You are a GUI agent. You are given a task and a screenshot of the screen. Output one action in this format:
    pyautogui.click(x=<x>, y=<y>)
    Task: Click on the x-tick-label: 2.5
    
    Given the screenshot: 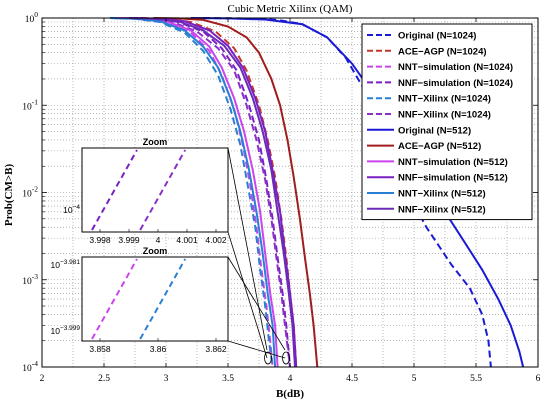 What is the action you would take?
    pyautogui.click(x=104, y=379)
    